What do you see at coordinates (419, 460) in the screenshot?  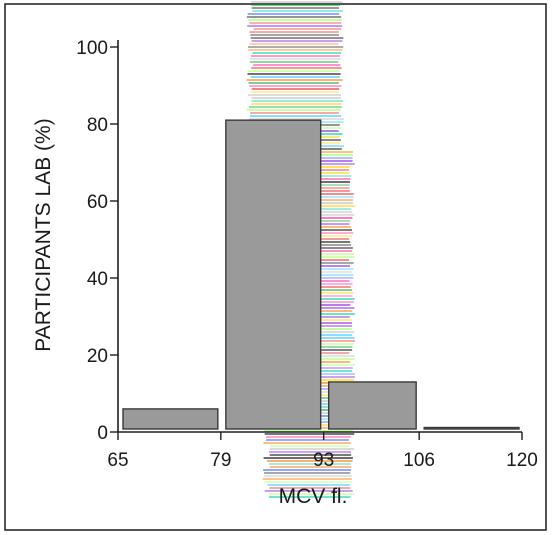 I see `x-tick-label: 106` at bounding box center [419, 460].